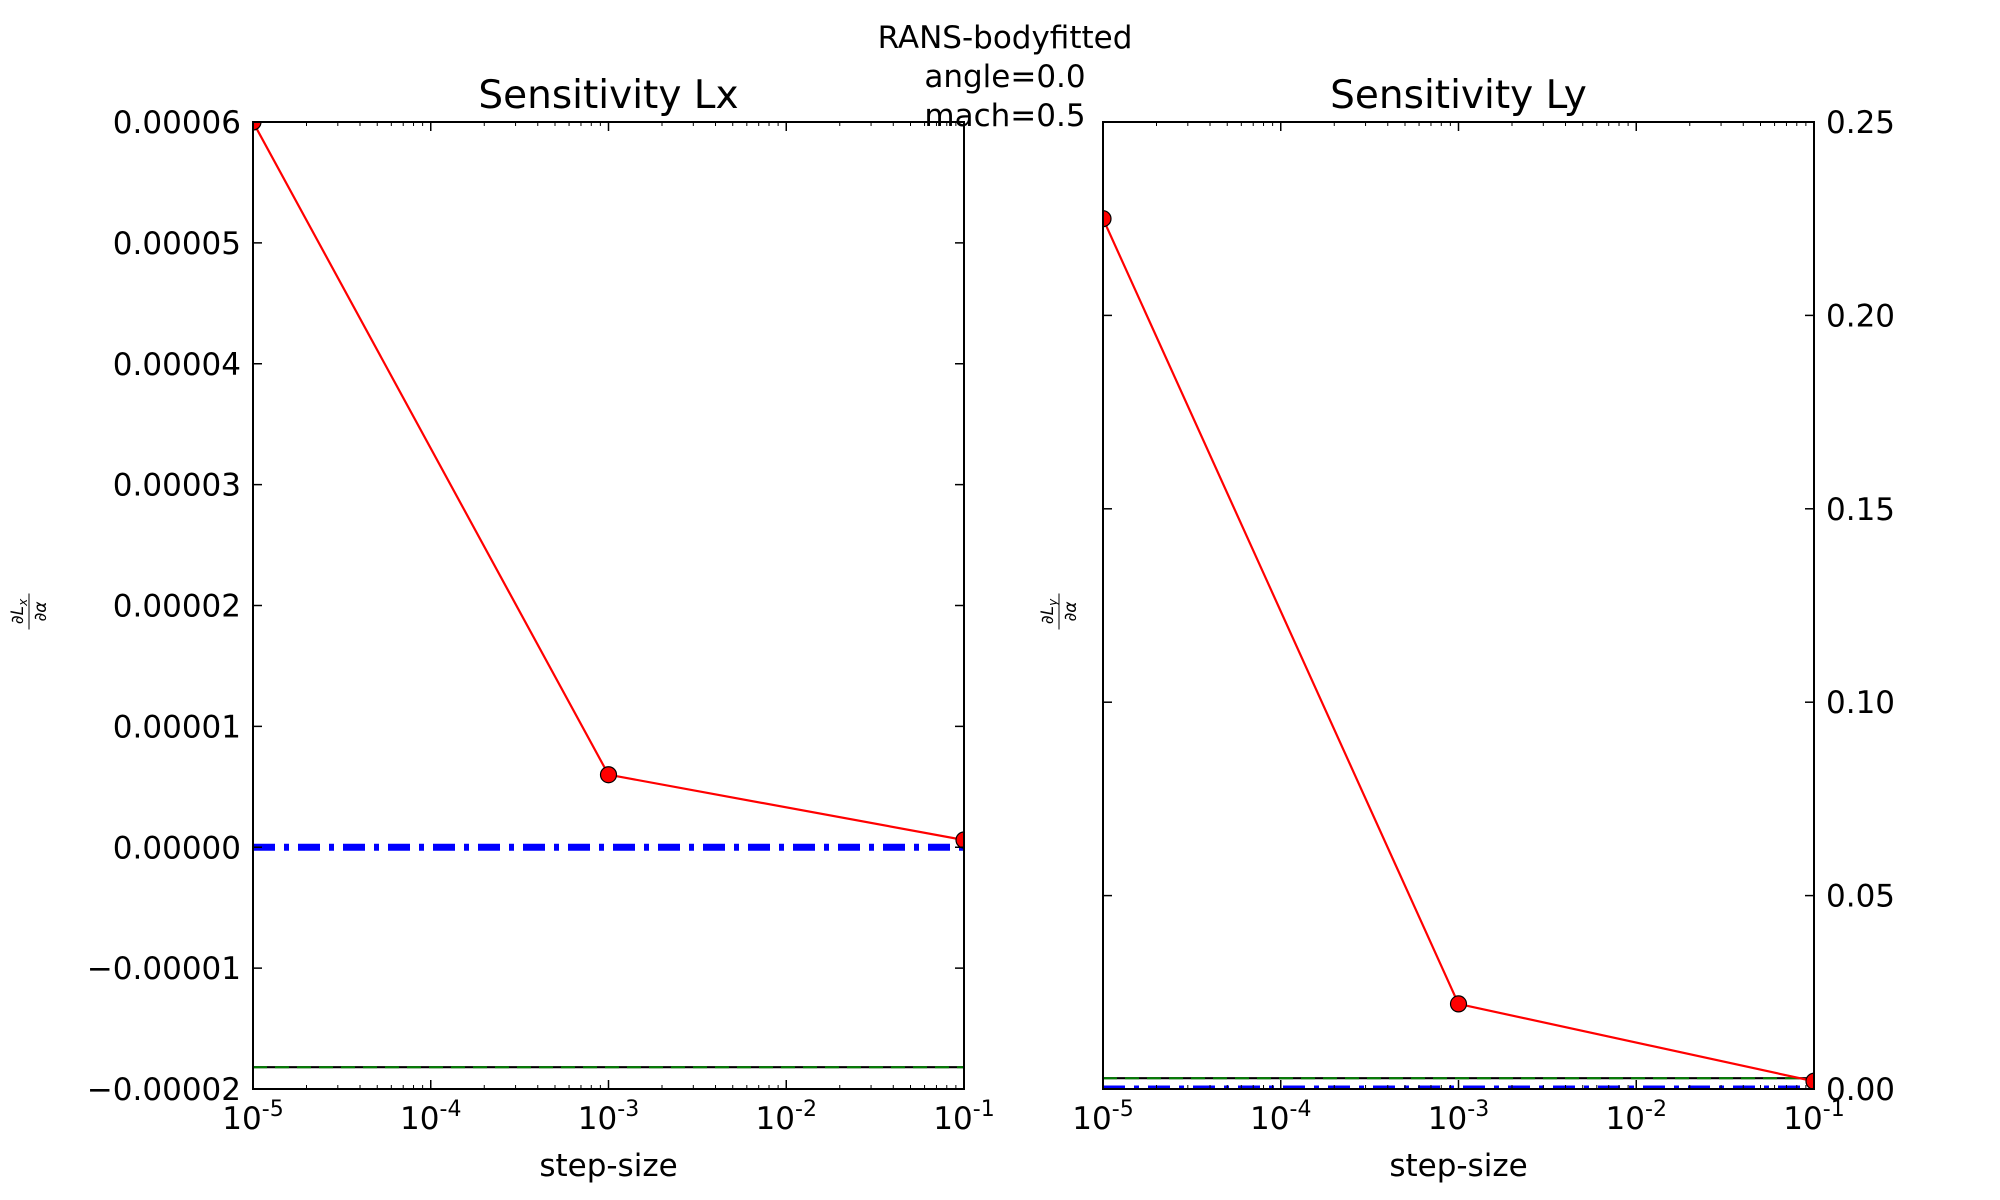 The width and height of the screenshot is (2000, 1200). I want to click on y-label-numerator: ∂Ly, so click(1049, 611).